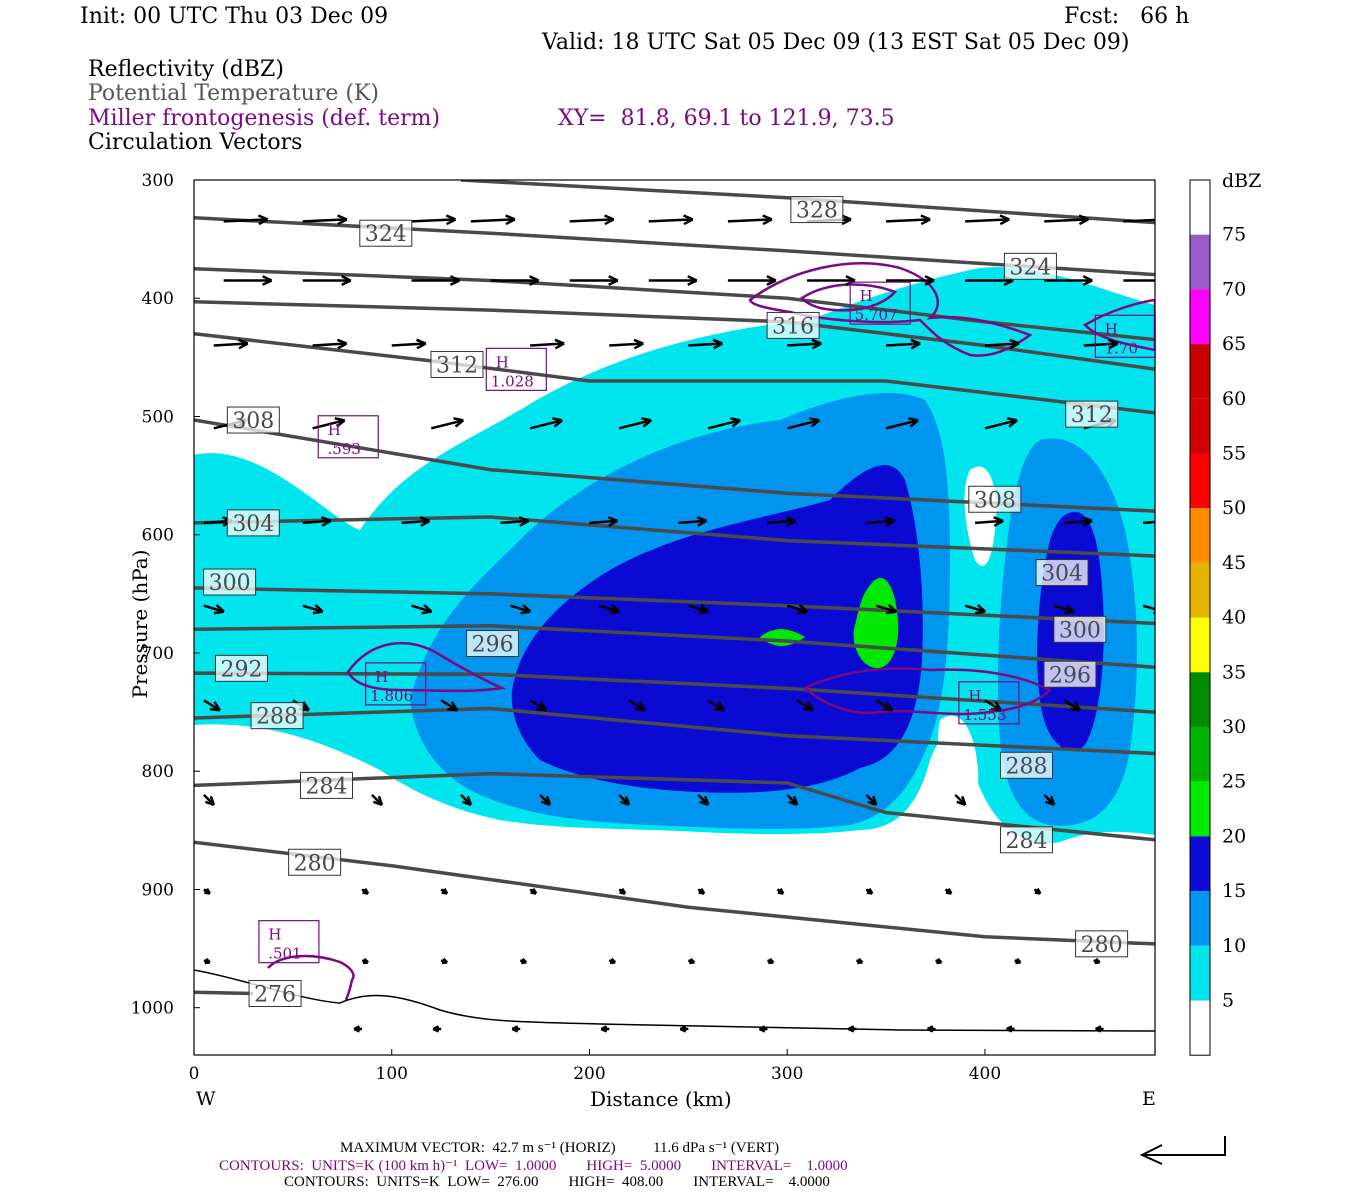 Image resolution: width=1350 pixels, height=1200 pixels. What do you see at coordinates (206, 1099) in the screenshot?
I see `x-left-end-label: W` at bounding box center [206, 1099].